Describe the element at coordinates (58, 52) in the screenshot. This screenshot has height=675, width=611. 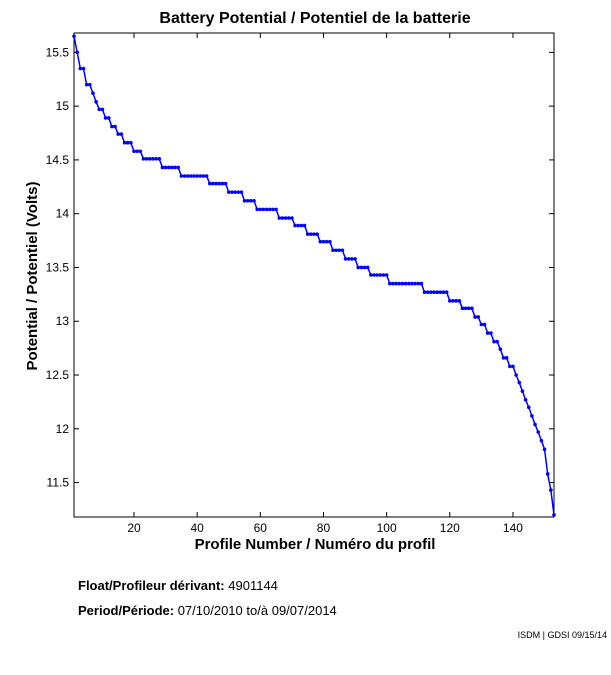
I see `y-tick-label: 15.5` at that location.